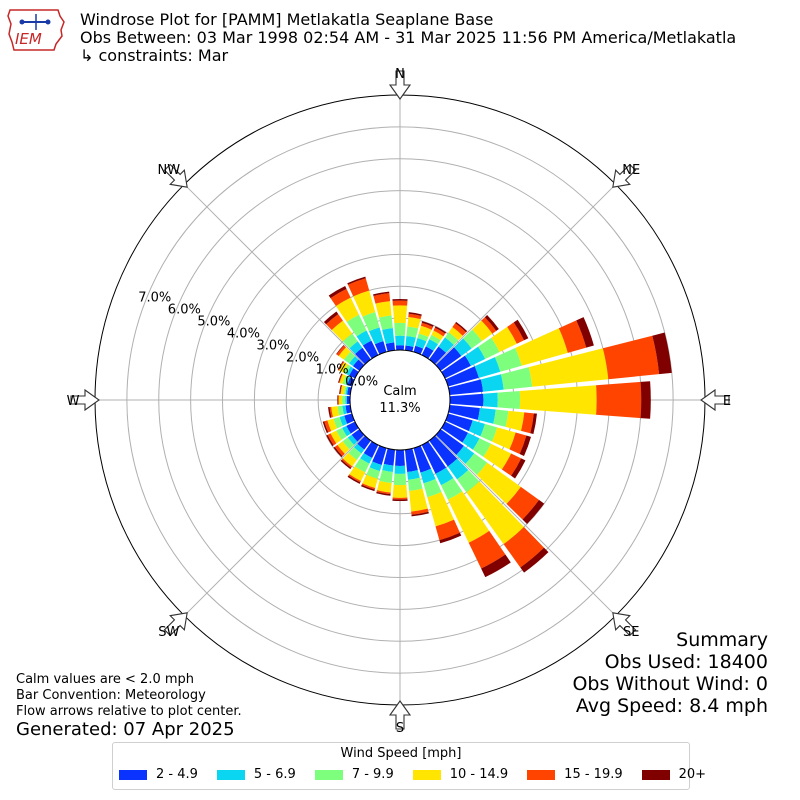 Image resolution: width=800 pixels, height=800 pixels. Describe the element at coordinates (274, 774) in the screenshot. I see `legend-label: 5 - 6.9` at that location.